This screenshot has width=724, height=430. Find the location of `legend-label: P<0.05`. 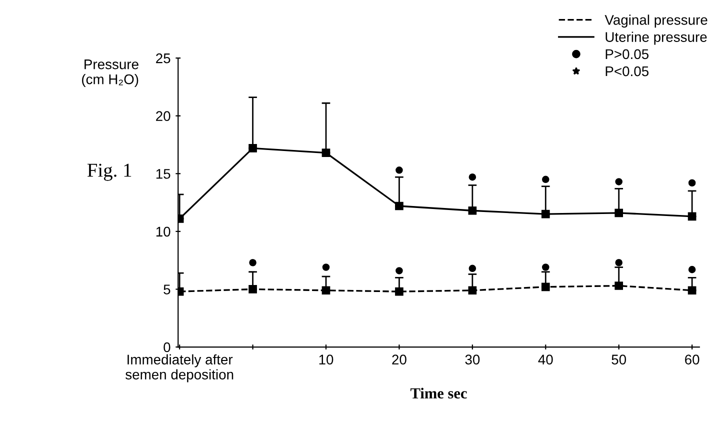

legend-label: P<0.05 is located at coordinates (627, 71).